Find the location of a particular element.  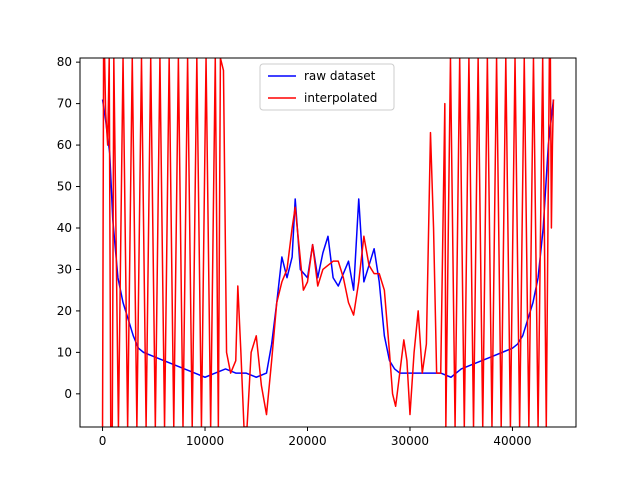

y-tick-label: 20 is located at coordinates (64, 311).